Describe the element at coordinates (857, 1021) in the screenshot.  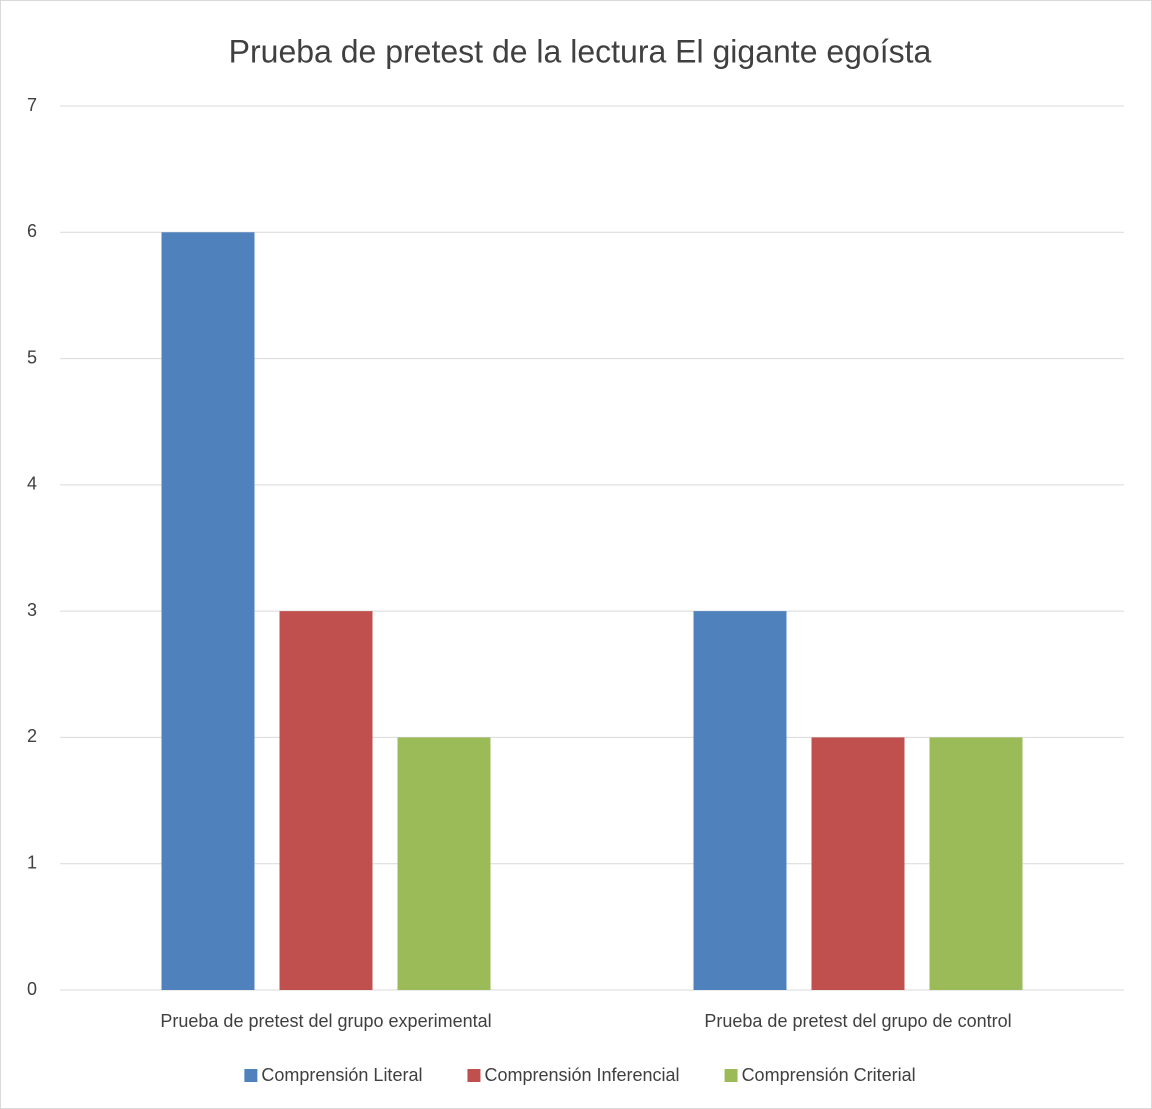
I see `x-tick-label: Prueba de pretest del grupo de control` at that location.